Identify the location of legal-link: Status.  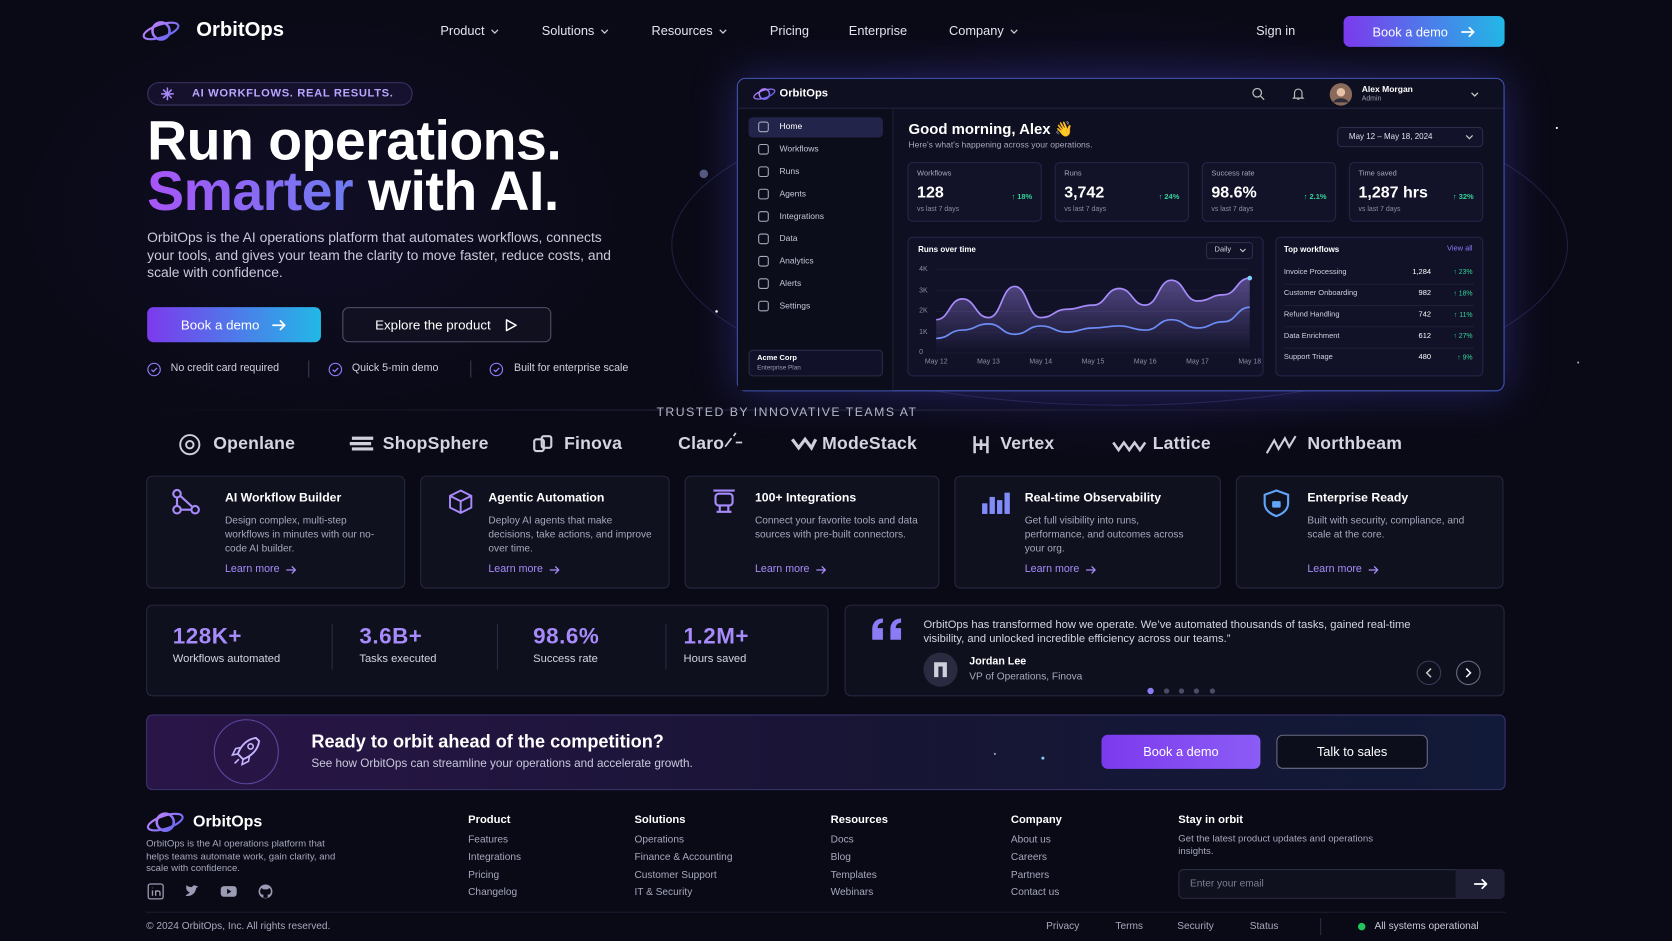
(1264, 926).